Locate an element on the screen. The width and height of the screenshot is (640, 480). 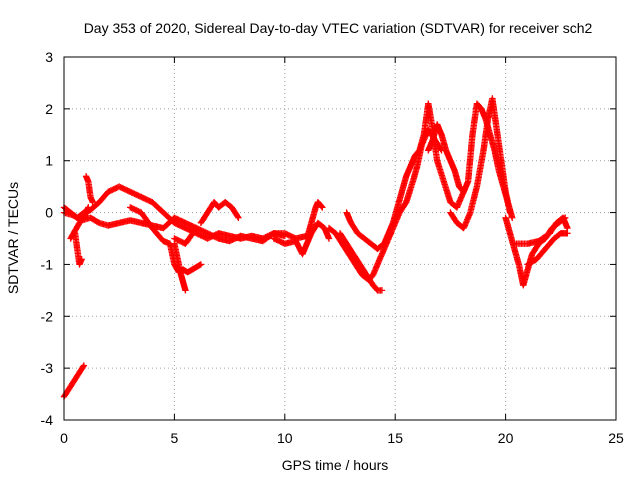
series-sat-i is located at coordinates (229, 235).